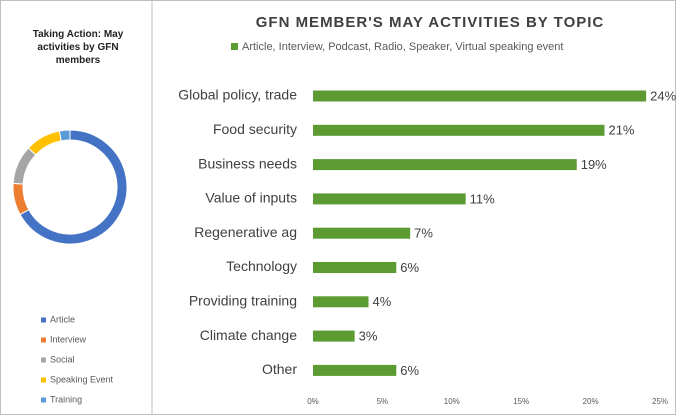  Describe the element at coordinates (251, 198) in the screenshot. I see `y-tick-label: Value of inputs` at that location.